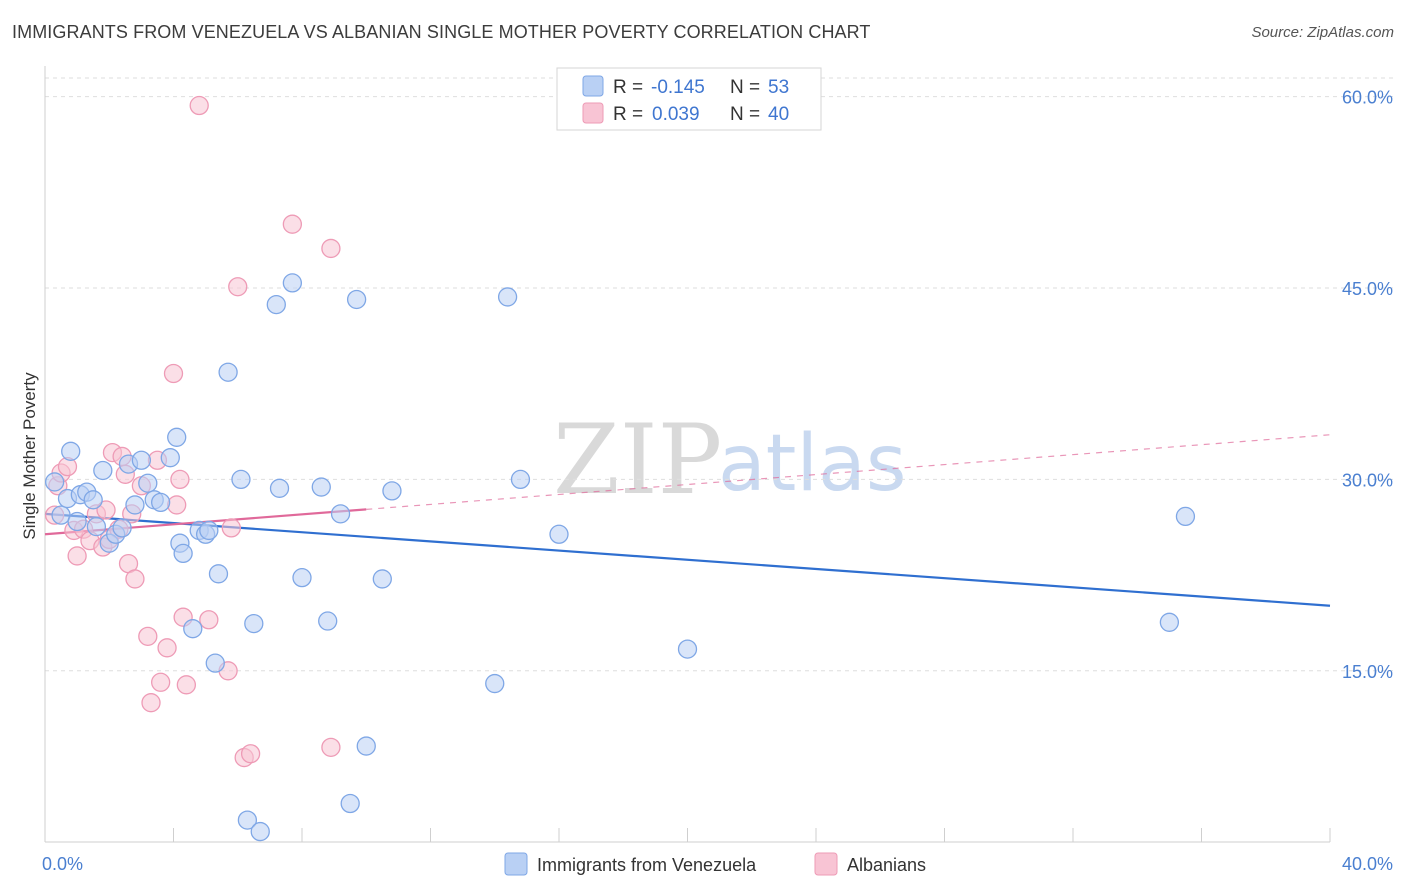  Describe the element at coordinates (1367, 864) in the screenshot. I see `x-tick-label: 40.0%` at that location.